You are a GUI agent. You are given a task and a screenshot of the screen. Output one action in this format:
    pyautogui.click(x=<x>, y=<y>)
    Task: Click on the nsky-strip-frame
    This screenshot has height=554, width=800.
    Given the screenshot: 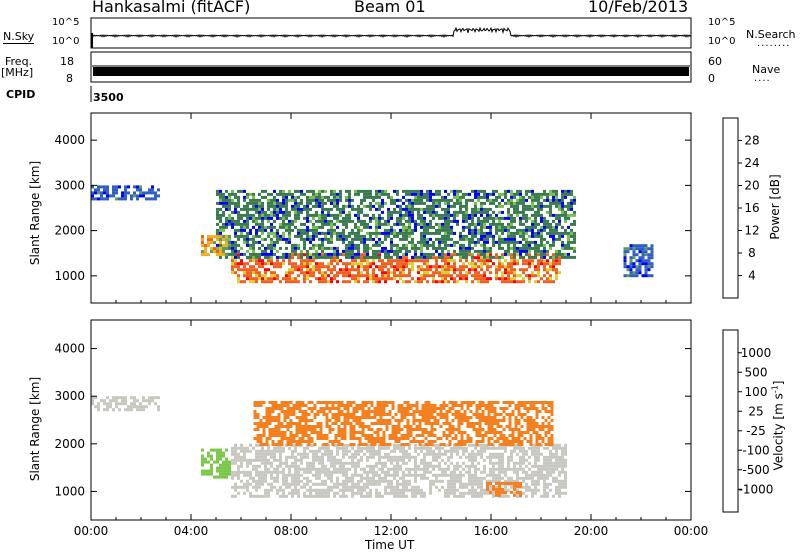 What is the action you would take?
    pyautogui.click(x=391, y=33)
    